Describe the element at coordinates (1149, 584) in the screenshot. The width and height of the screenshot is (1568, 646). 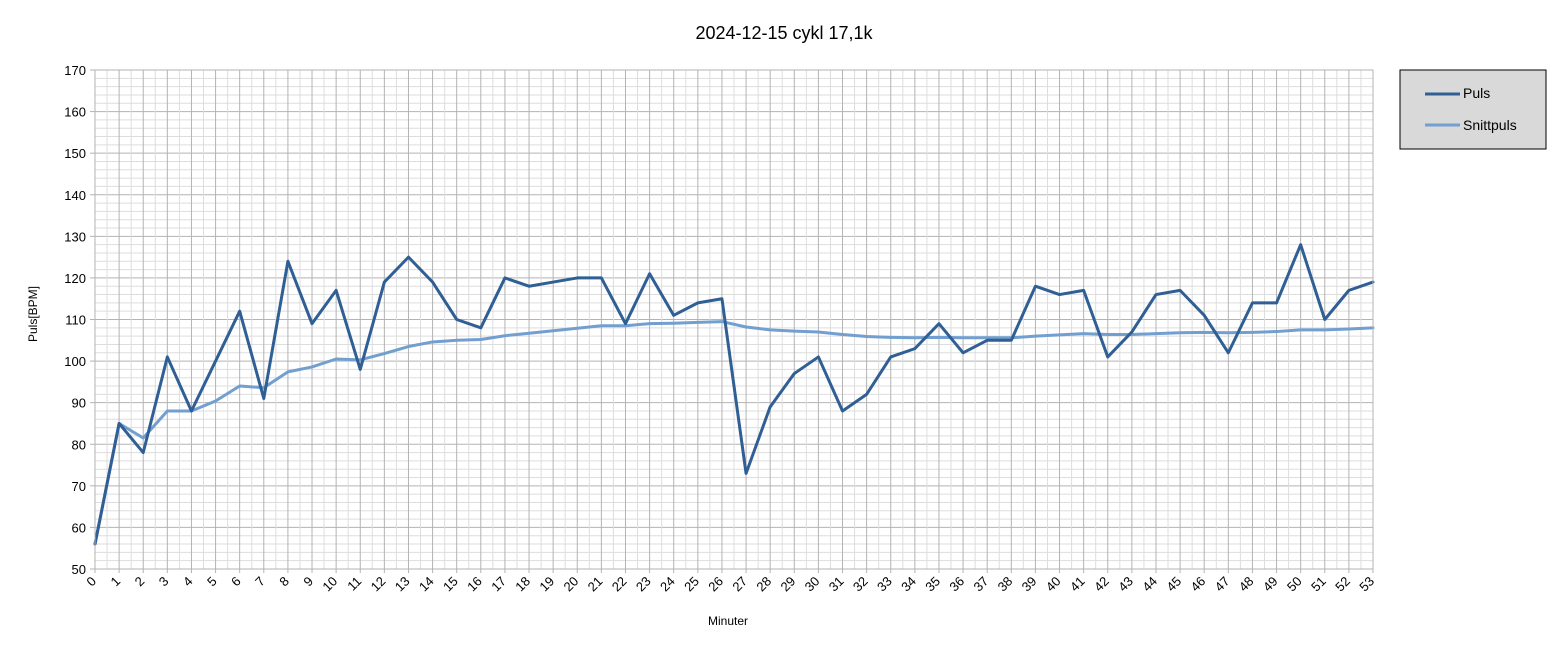
I see `x-tick-label: 44` at that location.